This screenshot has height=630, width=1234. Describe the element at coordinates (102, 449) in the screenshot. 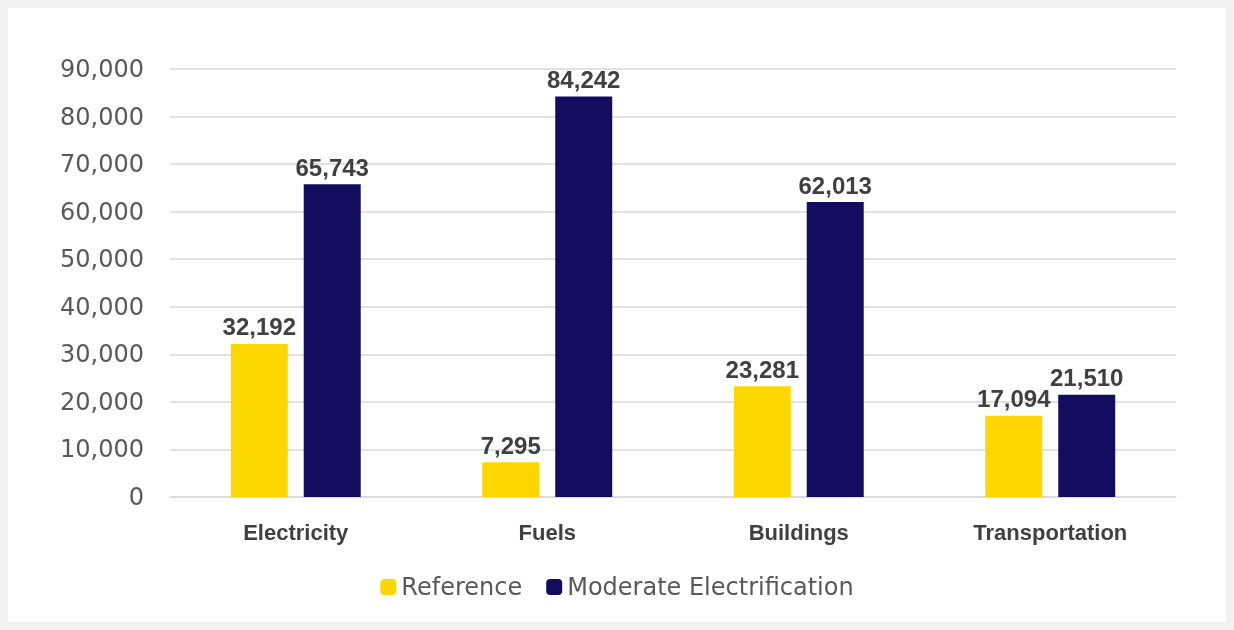

I see `y-tick-label: 10,000` at that location.